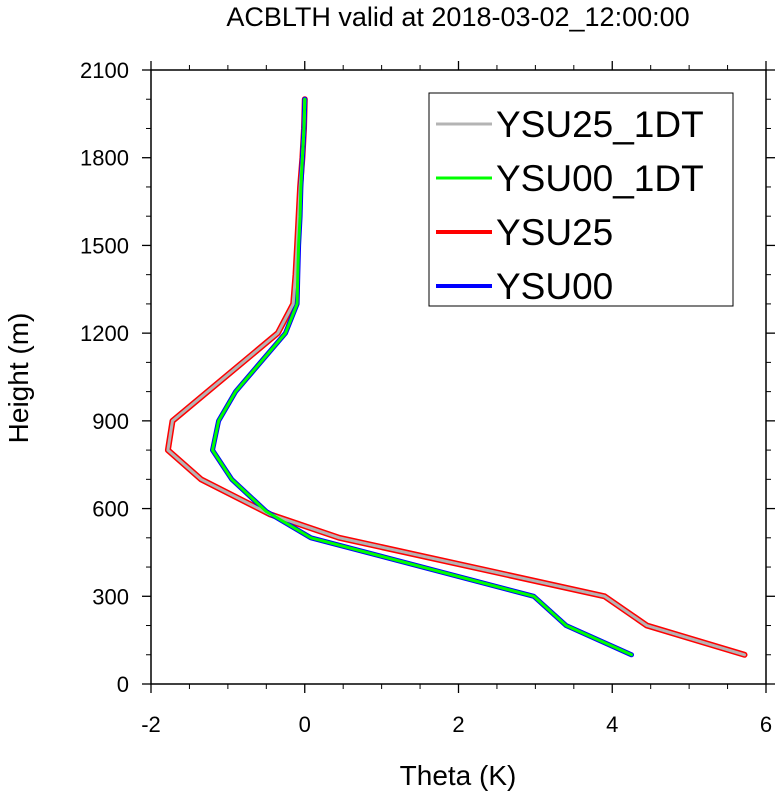 This screenshot has width=783, height=797. I want to click on x-tick-label: 4, so click(612, 724).